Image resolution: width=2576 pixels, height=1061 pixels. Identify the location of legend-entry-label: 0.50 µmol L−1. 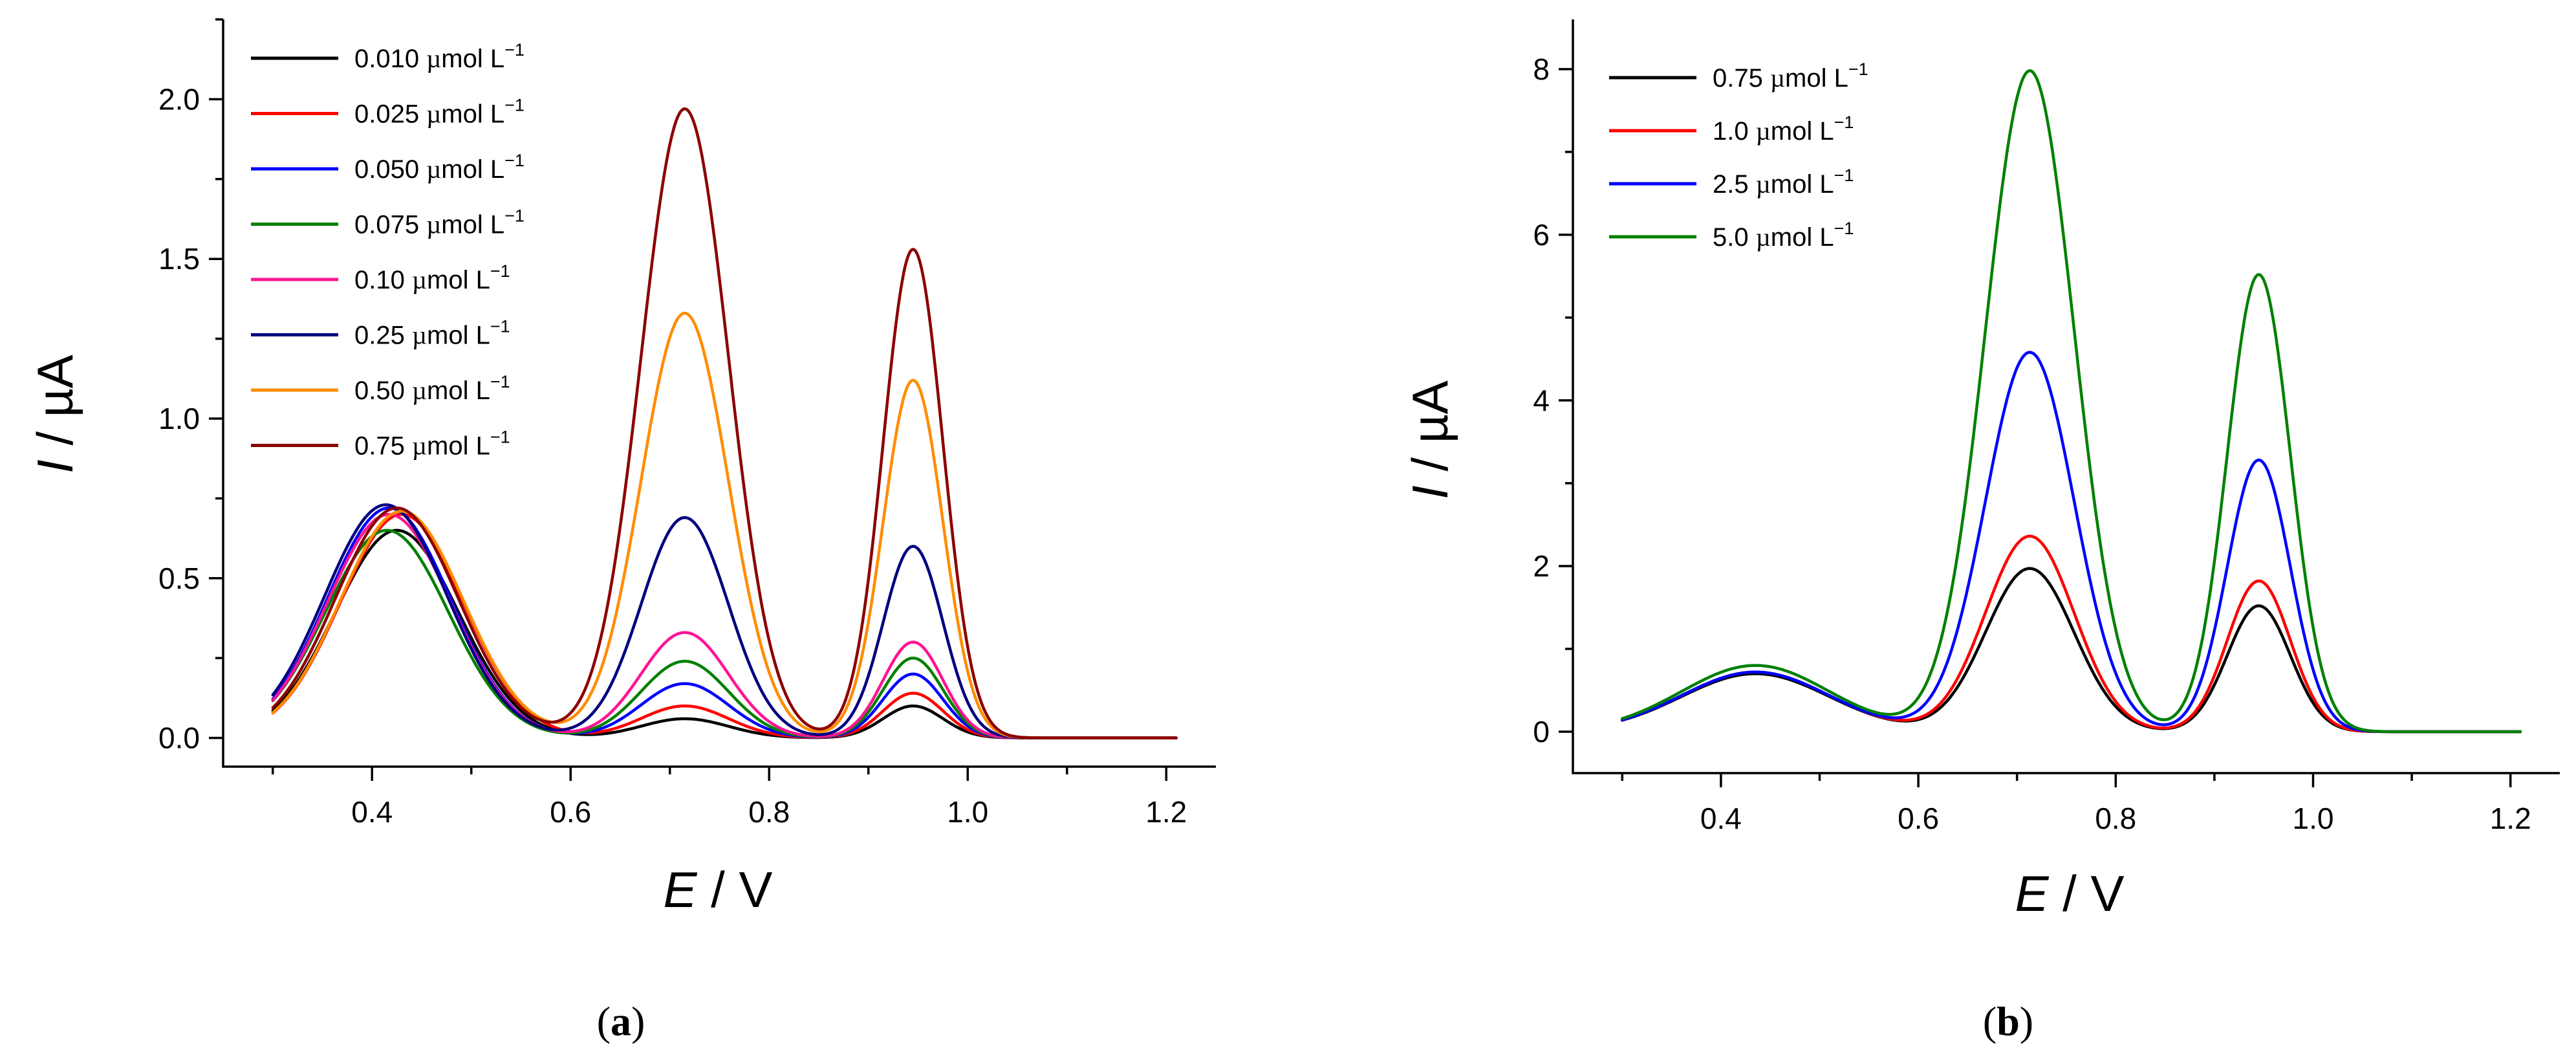
(432, 388).